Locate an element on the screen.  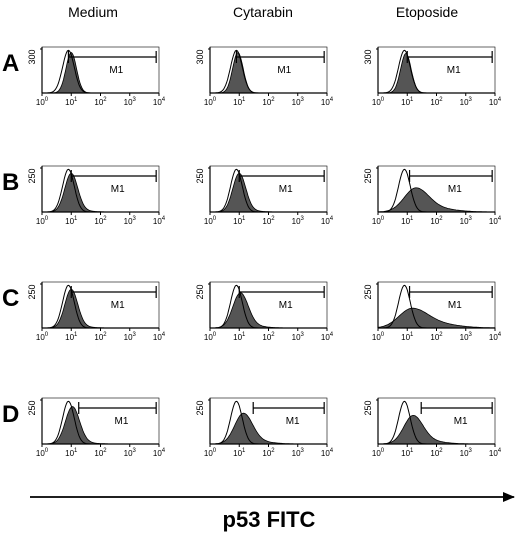
histogram-panel-a-cytarabin: 300 100 10¹ 10² 10³ 10⁴ M1 is located at coordinates (264, 76).